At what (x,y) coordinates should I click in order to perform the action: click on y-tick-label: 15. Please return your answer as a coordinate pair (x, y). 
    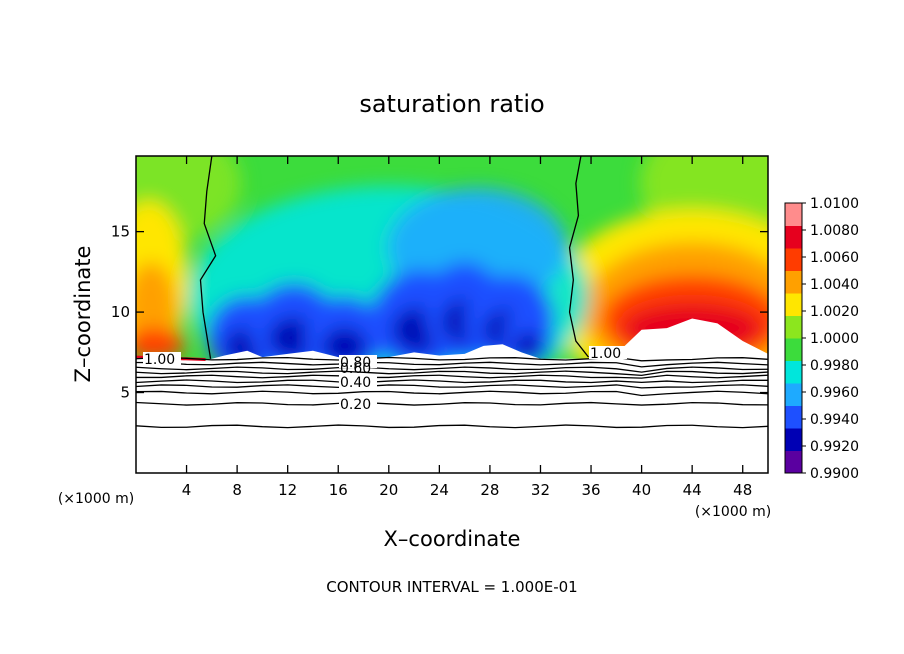
    Looking at the image, I should click on (120, 232).